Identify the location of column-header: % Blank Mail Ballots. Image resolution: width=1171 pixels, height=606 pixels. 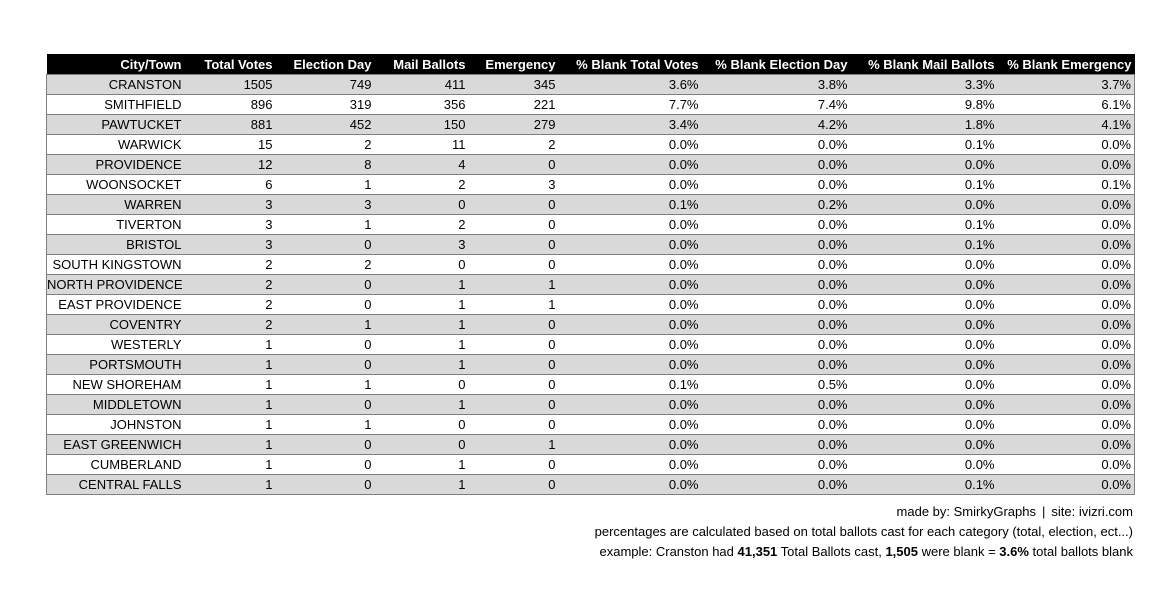
(924, 64).